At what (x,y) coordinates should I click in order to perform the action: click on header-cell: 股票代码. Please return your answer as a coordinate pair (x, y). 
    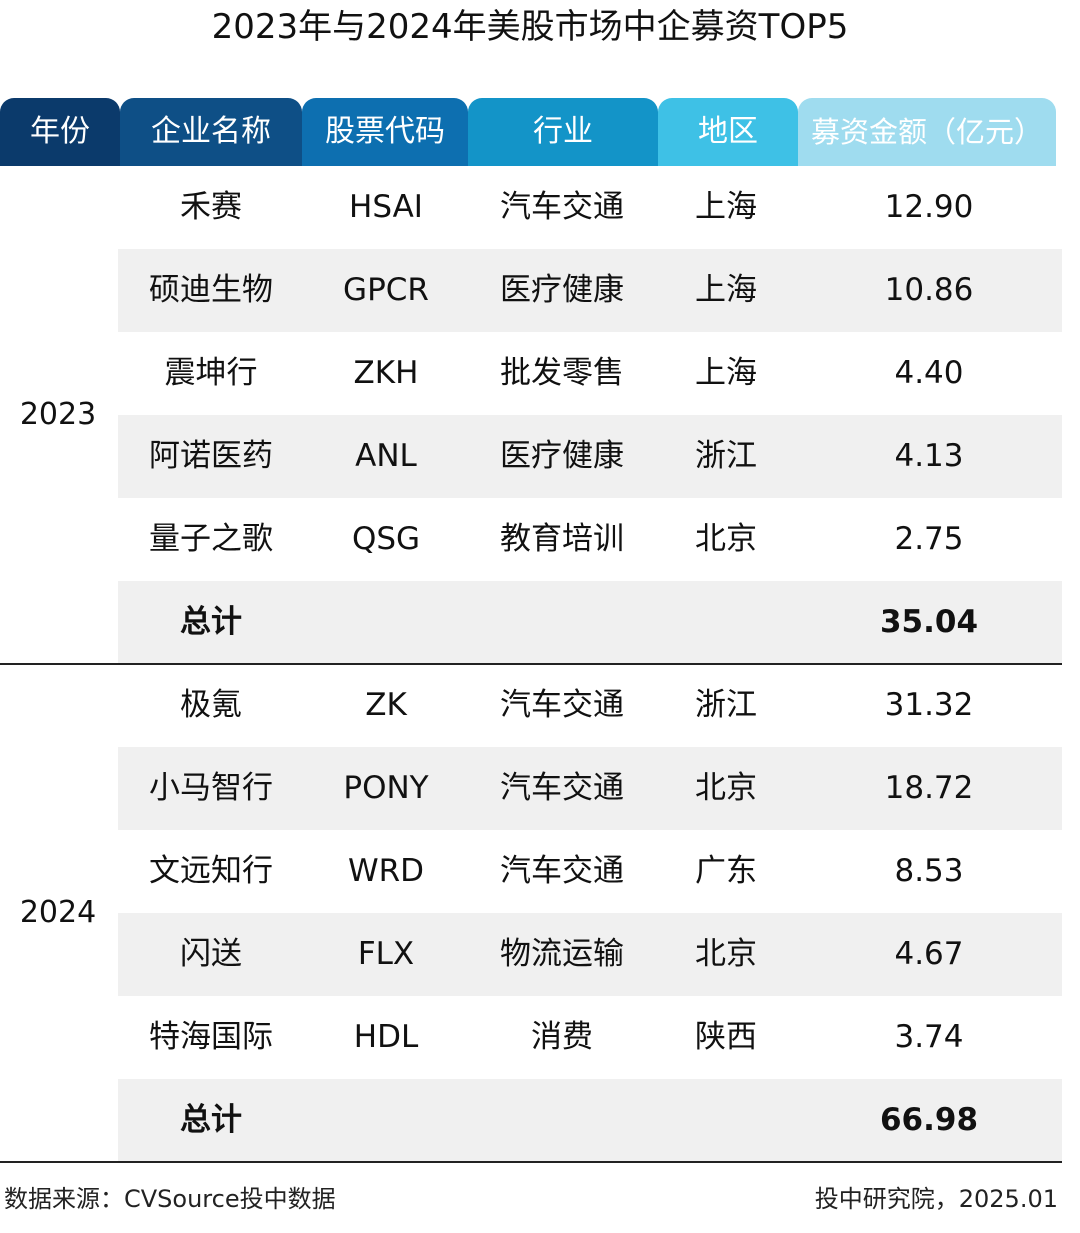
    Looking at the image, I should click on (385, 132).